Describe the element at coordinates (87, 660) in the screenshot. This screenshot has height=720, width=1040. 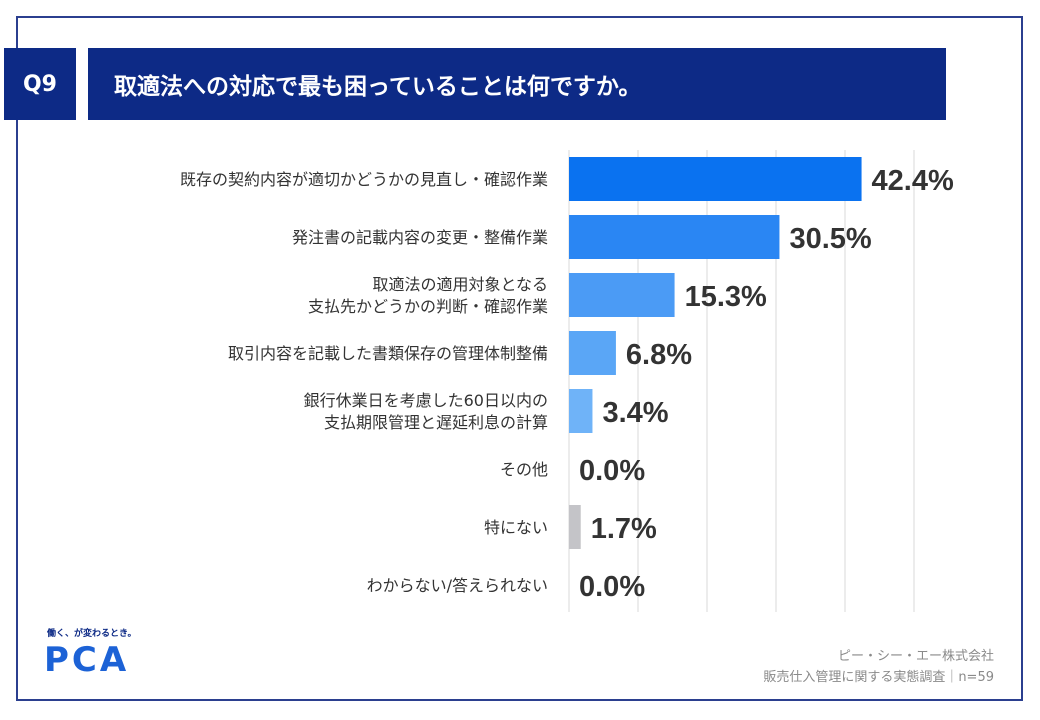
I see `pca-logo: PCA` at that location.